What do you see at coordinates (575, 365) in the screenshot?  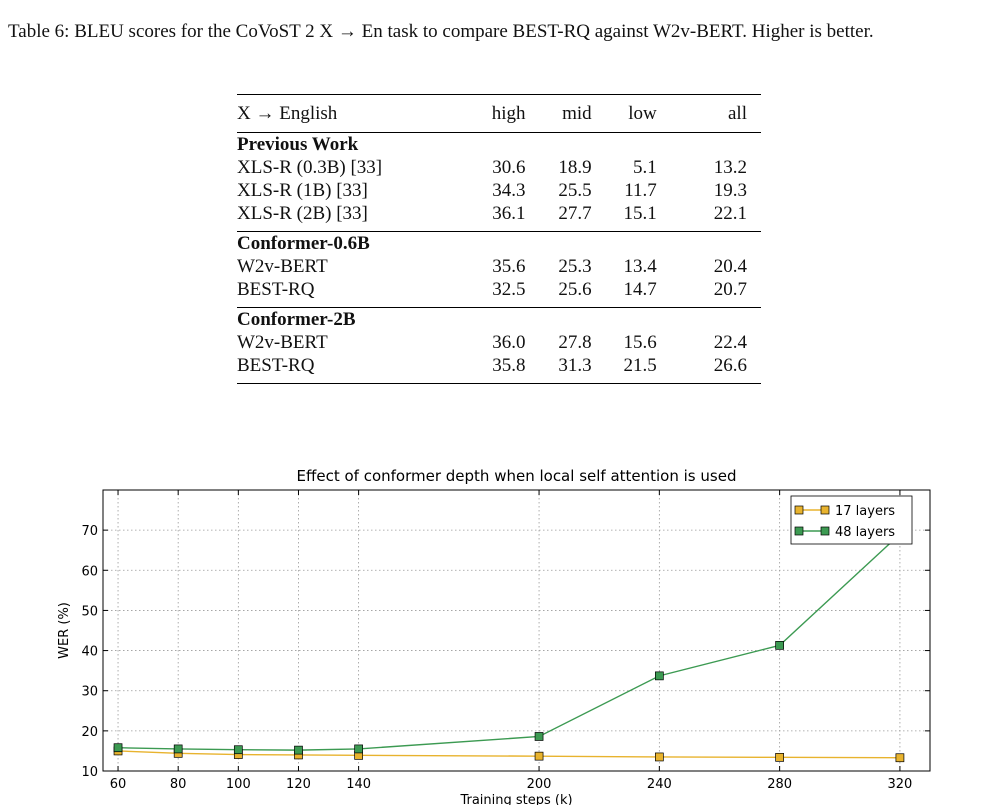 I see `cell-mid: 31.3` at bounding box center [575, 365].